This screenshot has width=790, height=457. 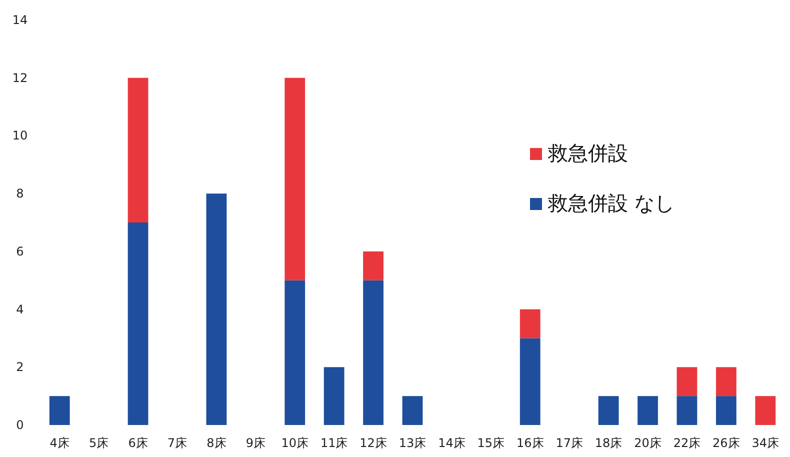 I want to click on y-tick-label: 2, so click(x=20, y=367).